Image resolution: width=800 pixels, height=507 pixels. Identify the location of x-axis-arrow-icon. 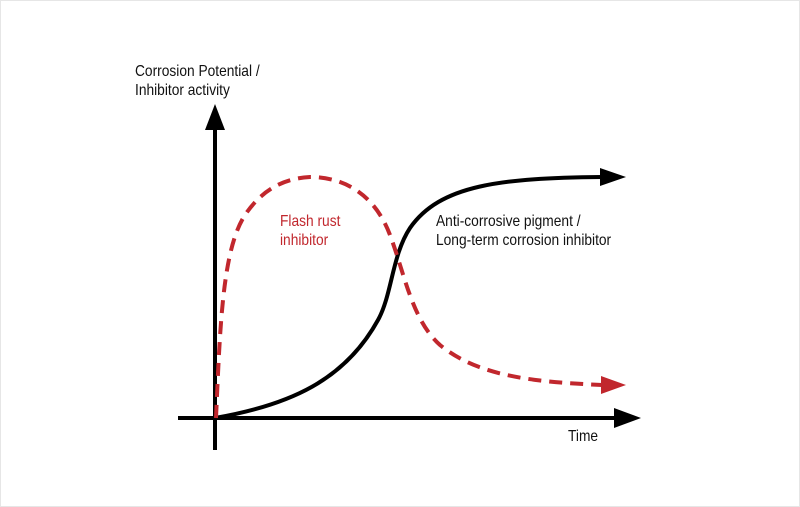
(627, 418).